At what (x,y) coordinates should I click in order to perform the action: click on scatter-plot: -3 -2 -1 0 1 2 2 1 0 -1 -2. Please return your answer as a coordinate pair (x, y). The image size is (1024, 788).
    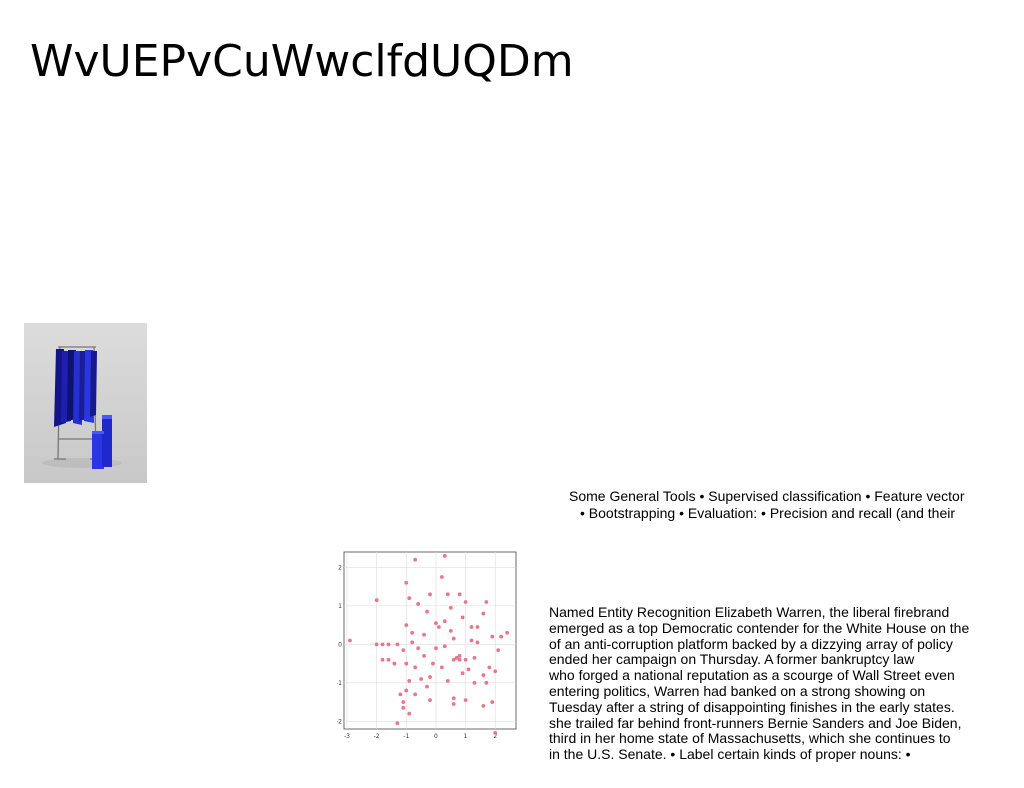
    Looking at the image, I should click on (429, 645).